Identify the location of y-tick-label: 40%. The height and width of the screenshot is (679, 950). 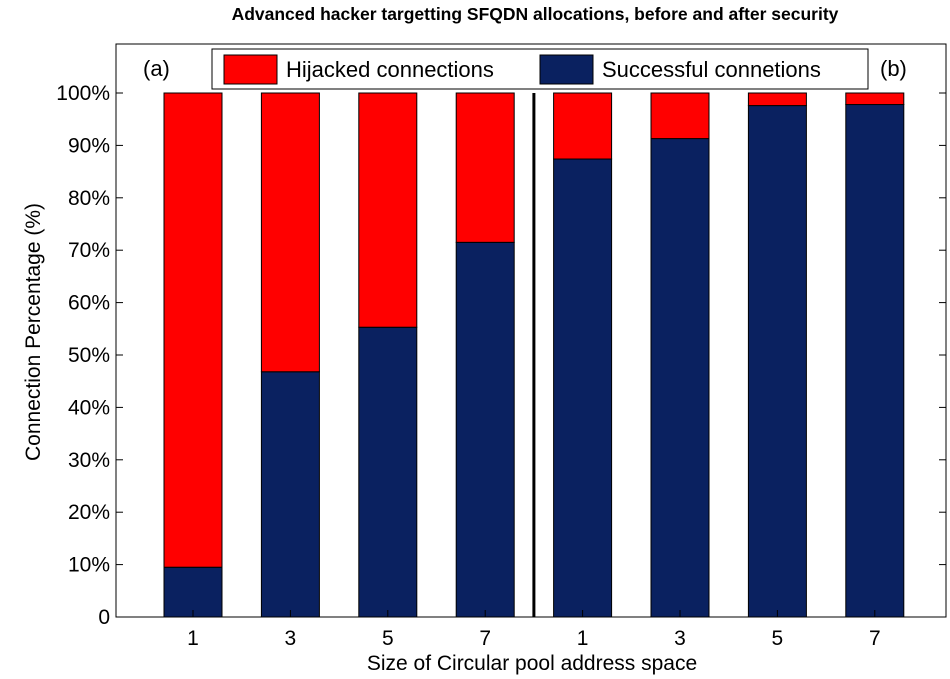
(89, 407).